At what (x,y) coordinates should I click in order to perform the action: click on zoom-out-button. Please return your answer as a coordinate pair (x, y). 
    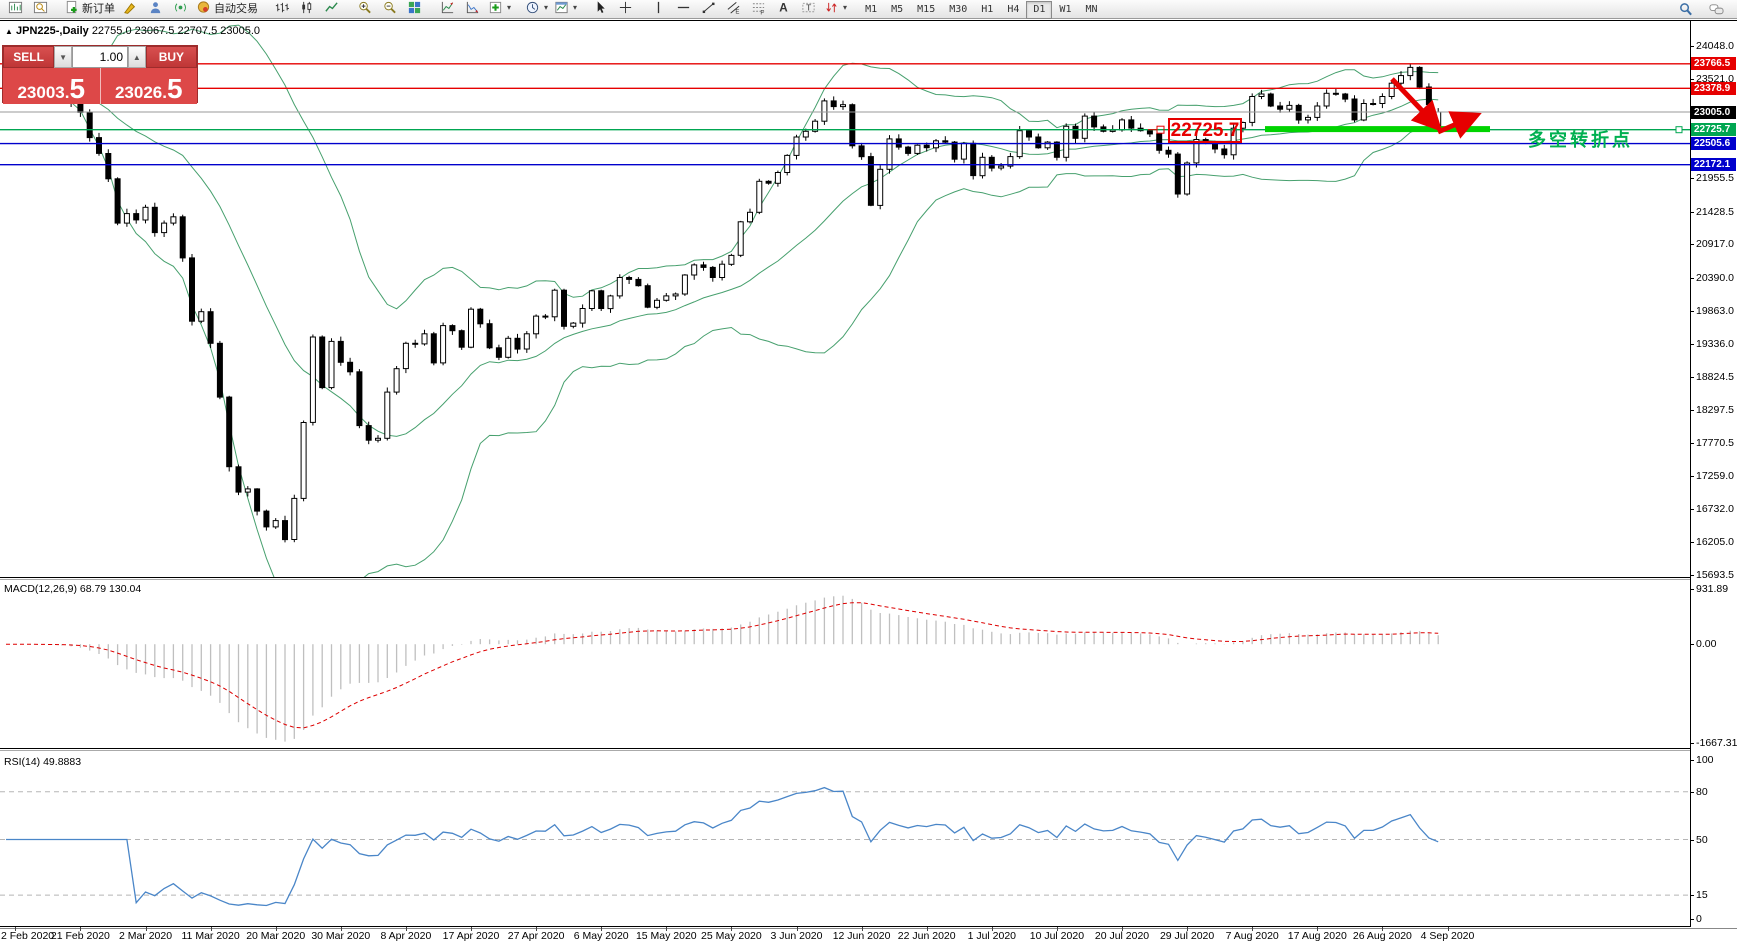
    Looking at the image, I should click on (389, 8).